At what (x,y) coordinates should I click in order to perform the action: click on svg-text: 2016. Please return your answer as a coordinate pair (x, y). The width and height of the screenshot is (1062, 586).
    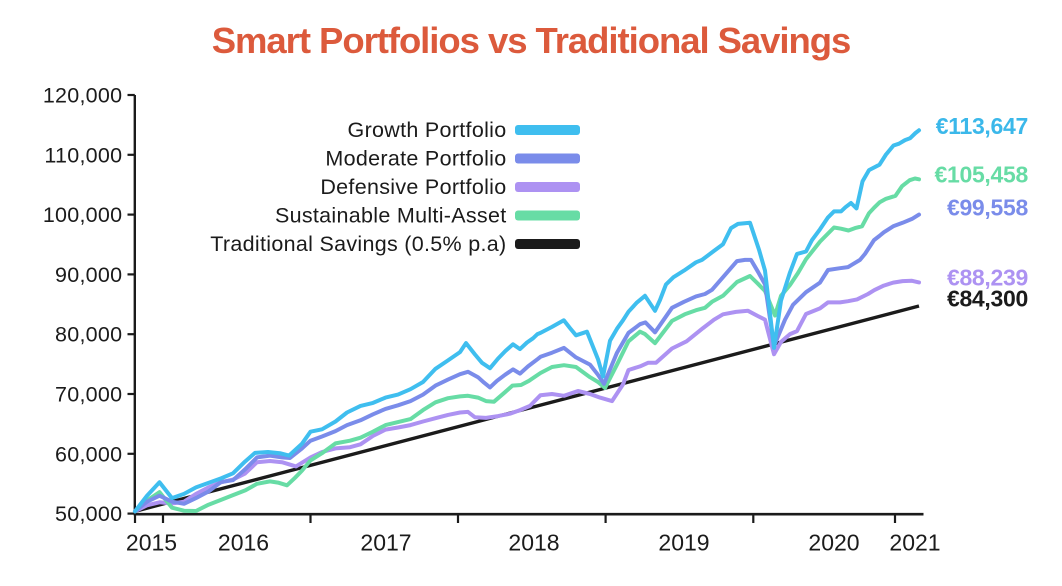
    Looking at the image, I should click on (243, 543).